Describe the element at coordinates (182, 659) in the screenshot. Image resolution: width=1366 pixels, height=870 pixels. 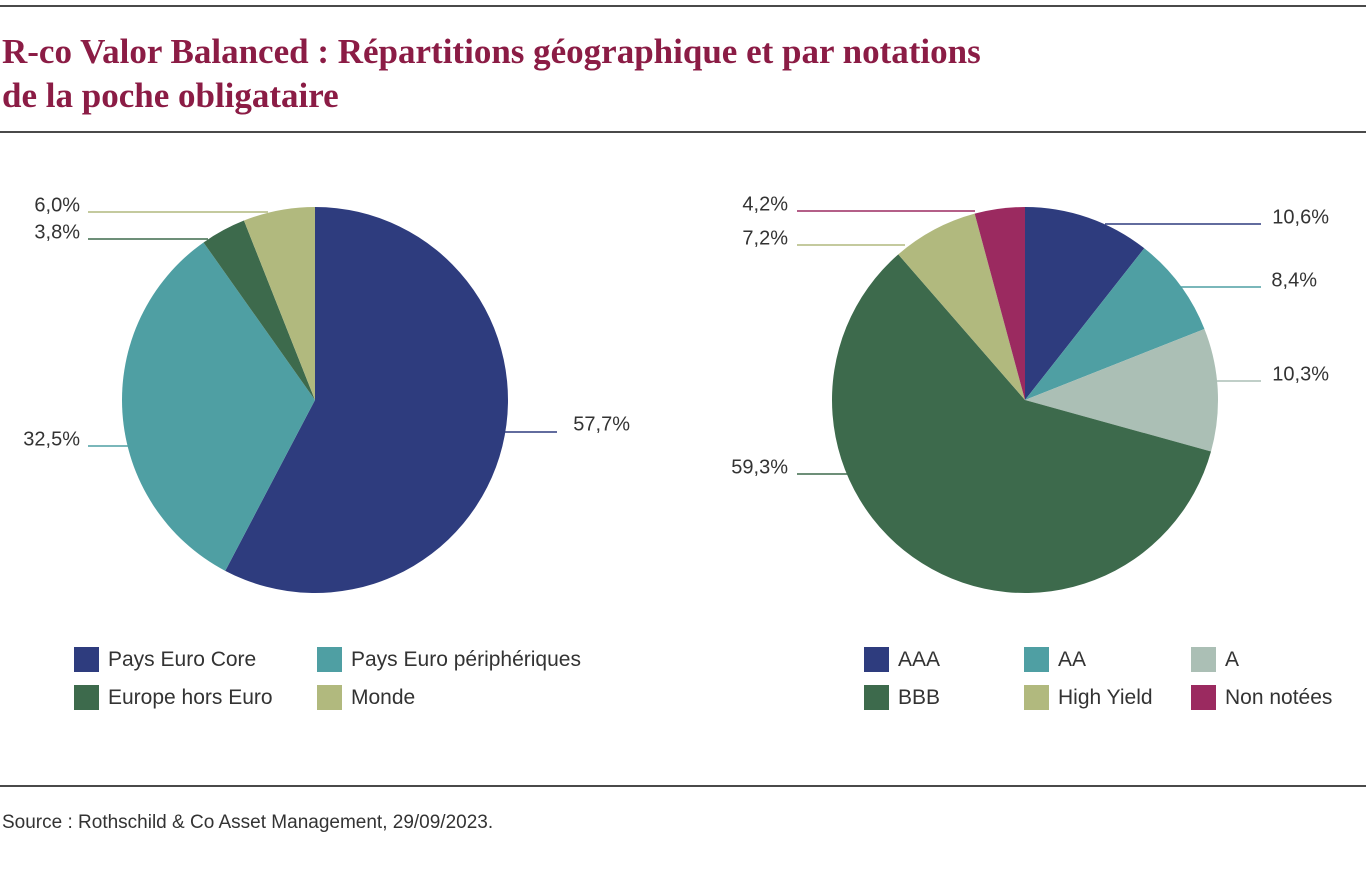
I see `legend-label: Pays Euro Core` at that location.